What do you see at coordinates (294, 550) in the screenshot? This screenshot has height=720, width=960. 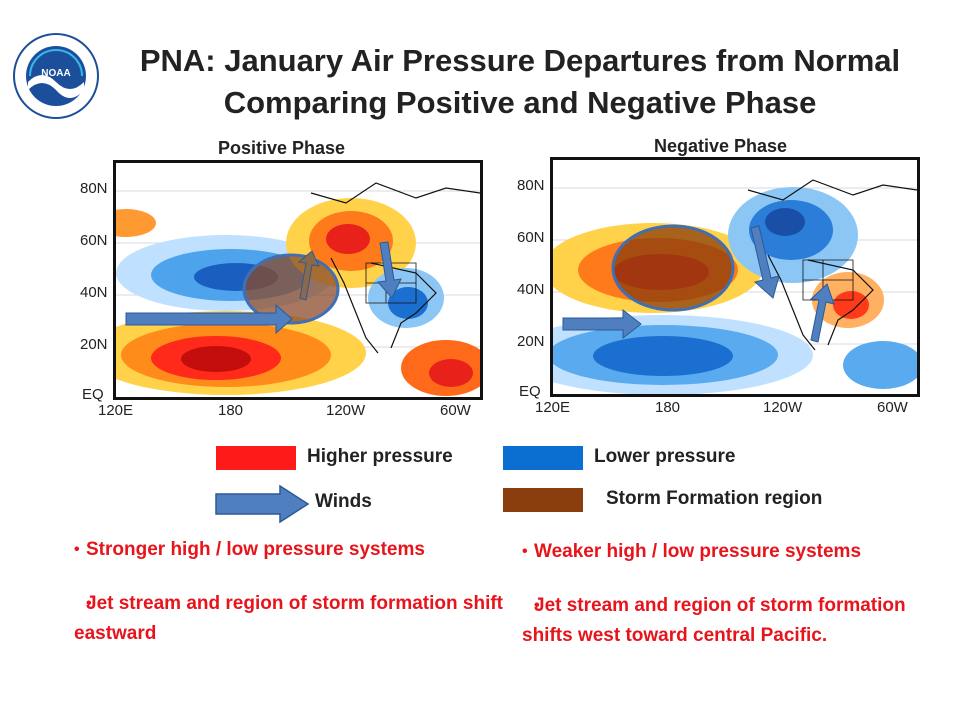 I see `bullet-item: Stronger high / low pressure systems` at bounding box center [294, 550].